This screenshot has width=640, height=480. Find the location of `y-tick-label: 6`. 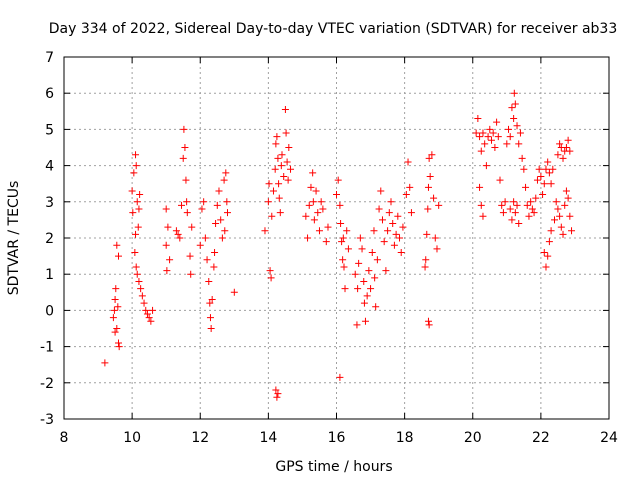

y-tick-label: 6 is located at coordinates (49, 94).